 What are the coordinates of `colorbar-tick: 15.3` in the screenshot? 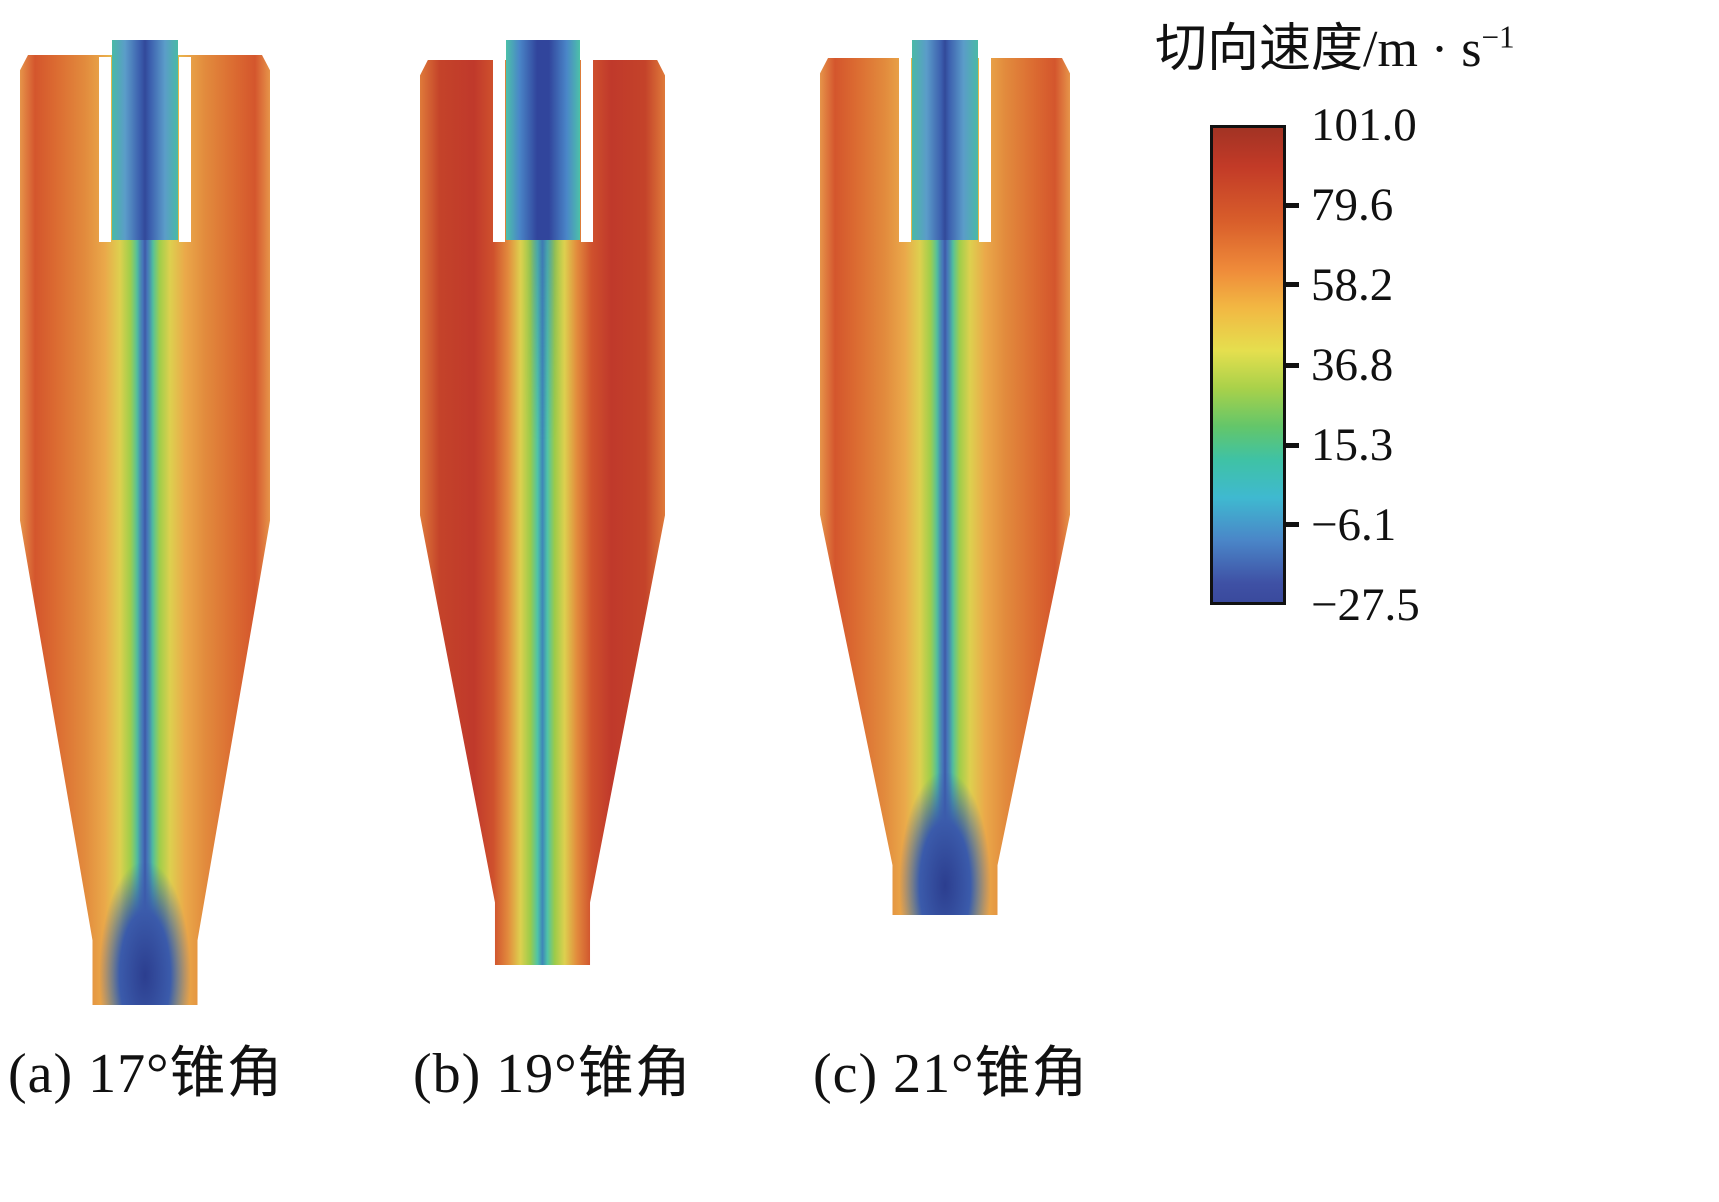 It's located at (1338, 445).